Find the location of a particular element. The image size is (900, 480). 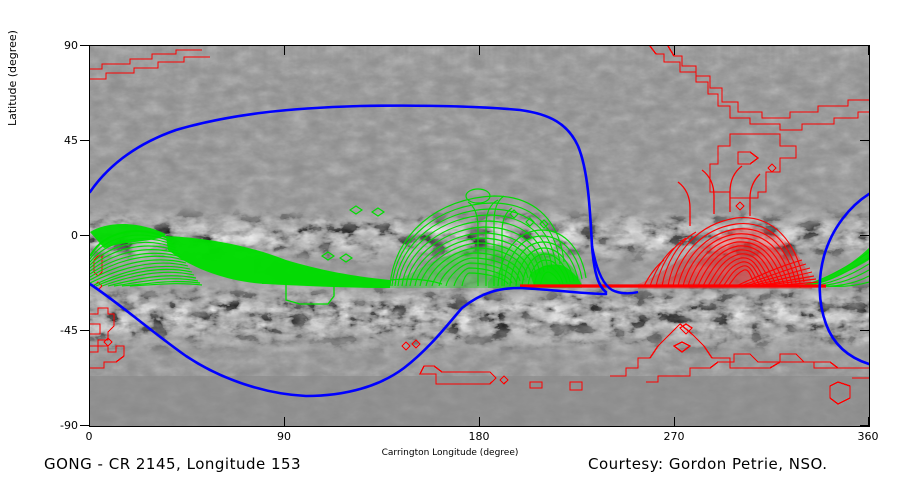

red-fan-main is located at coordinates (731, 252).